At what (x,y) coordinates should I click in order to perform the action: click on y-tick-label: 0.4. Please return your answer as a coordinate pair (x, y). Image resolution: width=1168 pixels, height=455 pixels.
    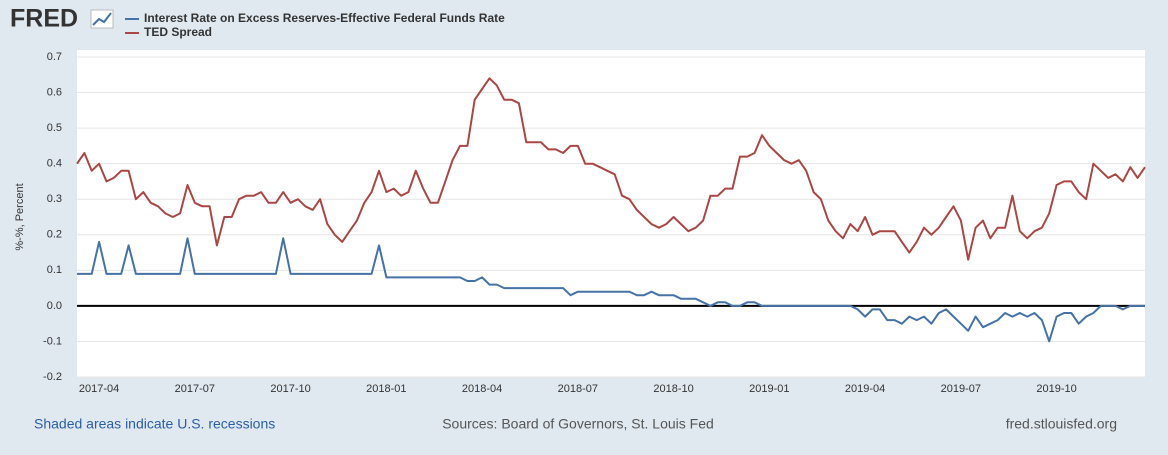
    Looking at the image, I should click on (54, 164).